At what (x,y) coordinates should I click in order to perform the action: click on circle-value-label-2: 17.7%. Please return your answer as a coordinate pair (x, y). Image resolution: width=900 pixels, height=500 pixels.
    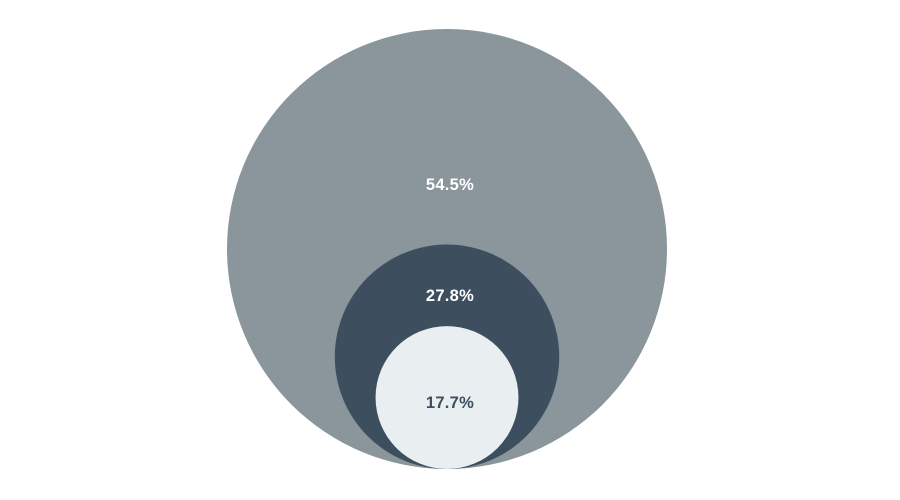
    Looking at the image, I should click on (450, 403).